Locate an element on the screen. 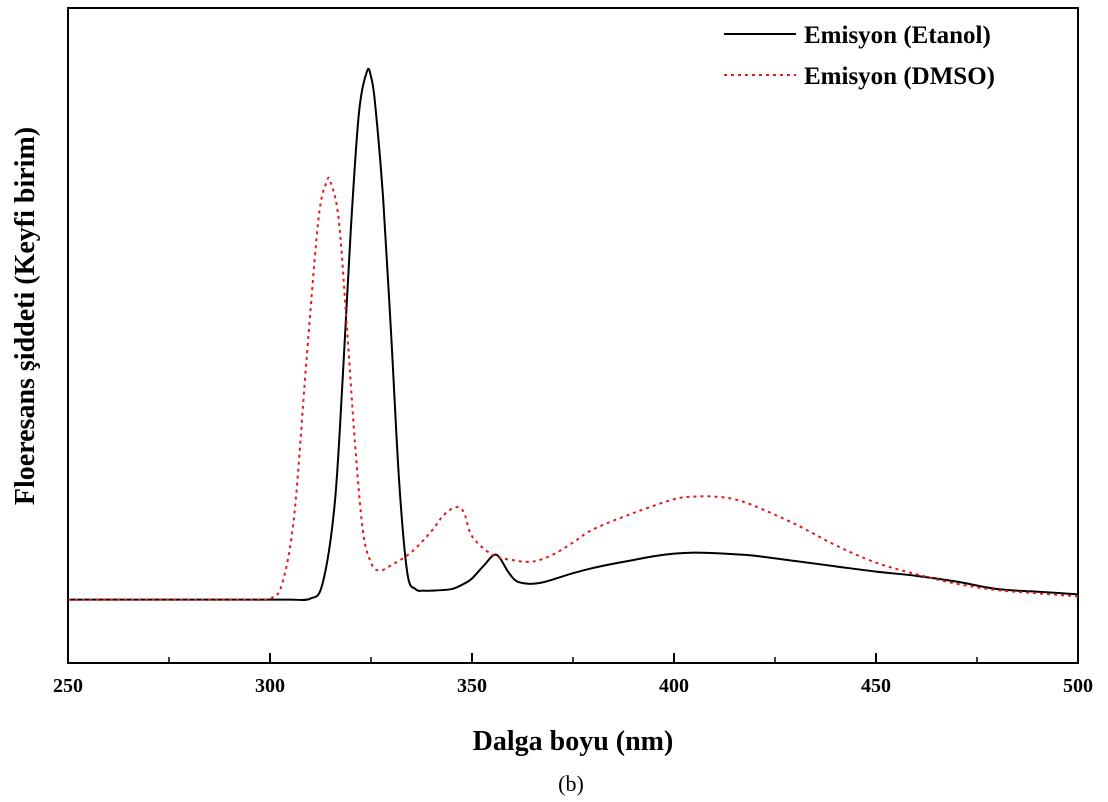  x-axis-tick-labels: 250 300 350 400 450 500 is located at coordinates (573, 686).